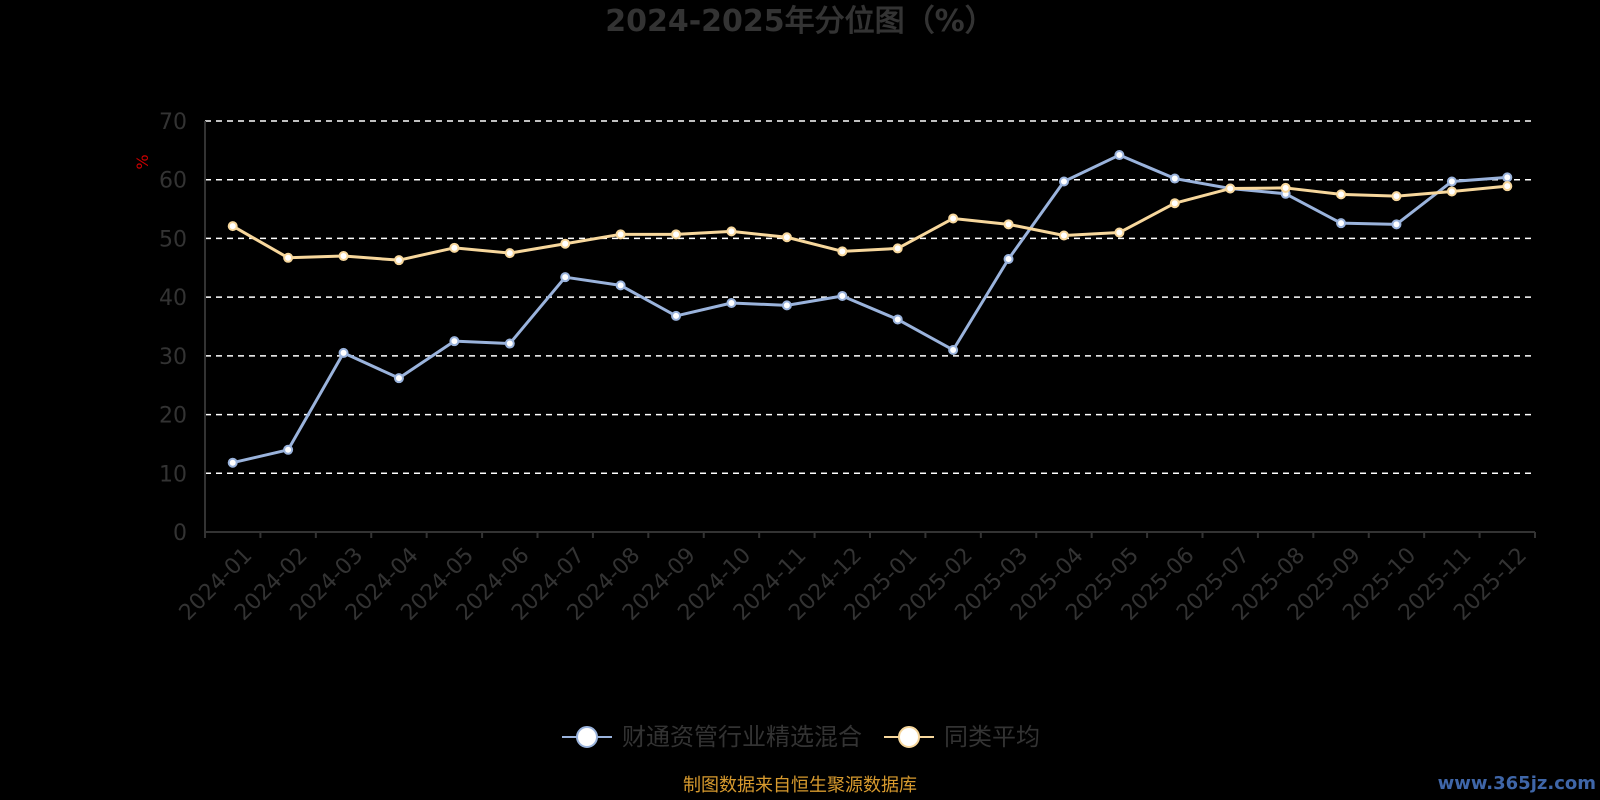 Image resolution: width=1600 pixels, height=800 pixels. I want to click on y-tick-label: 40, so click(173, 298).